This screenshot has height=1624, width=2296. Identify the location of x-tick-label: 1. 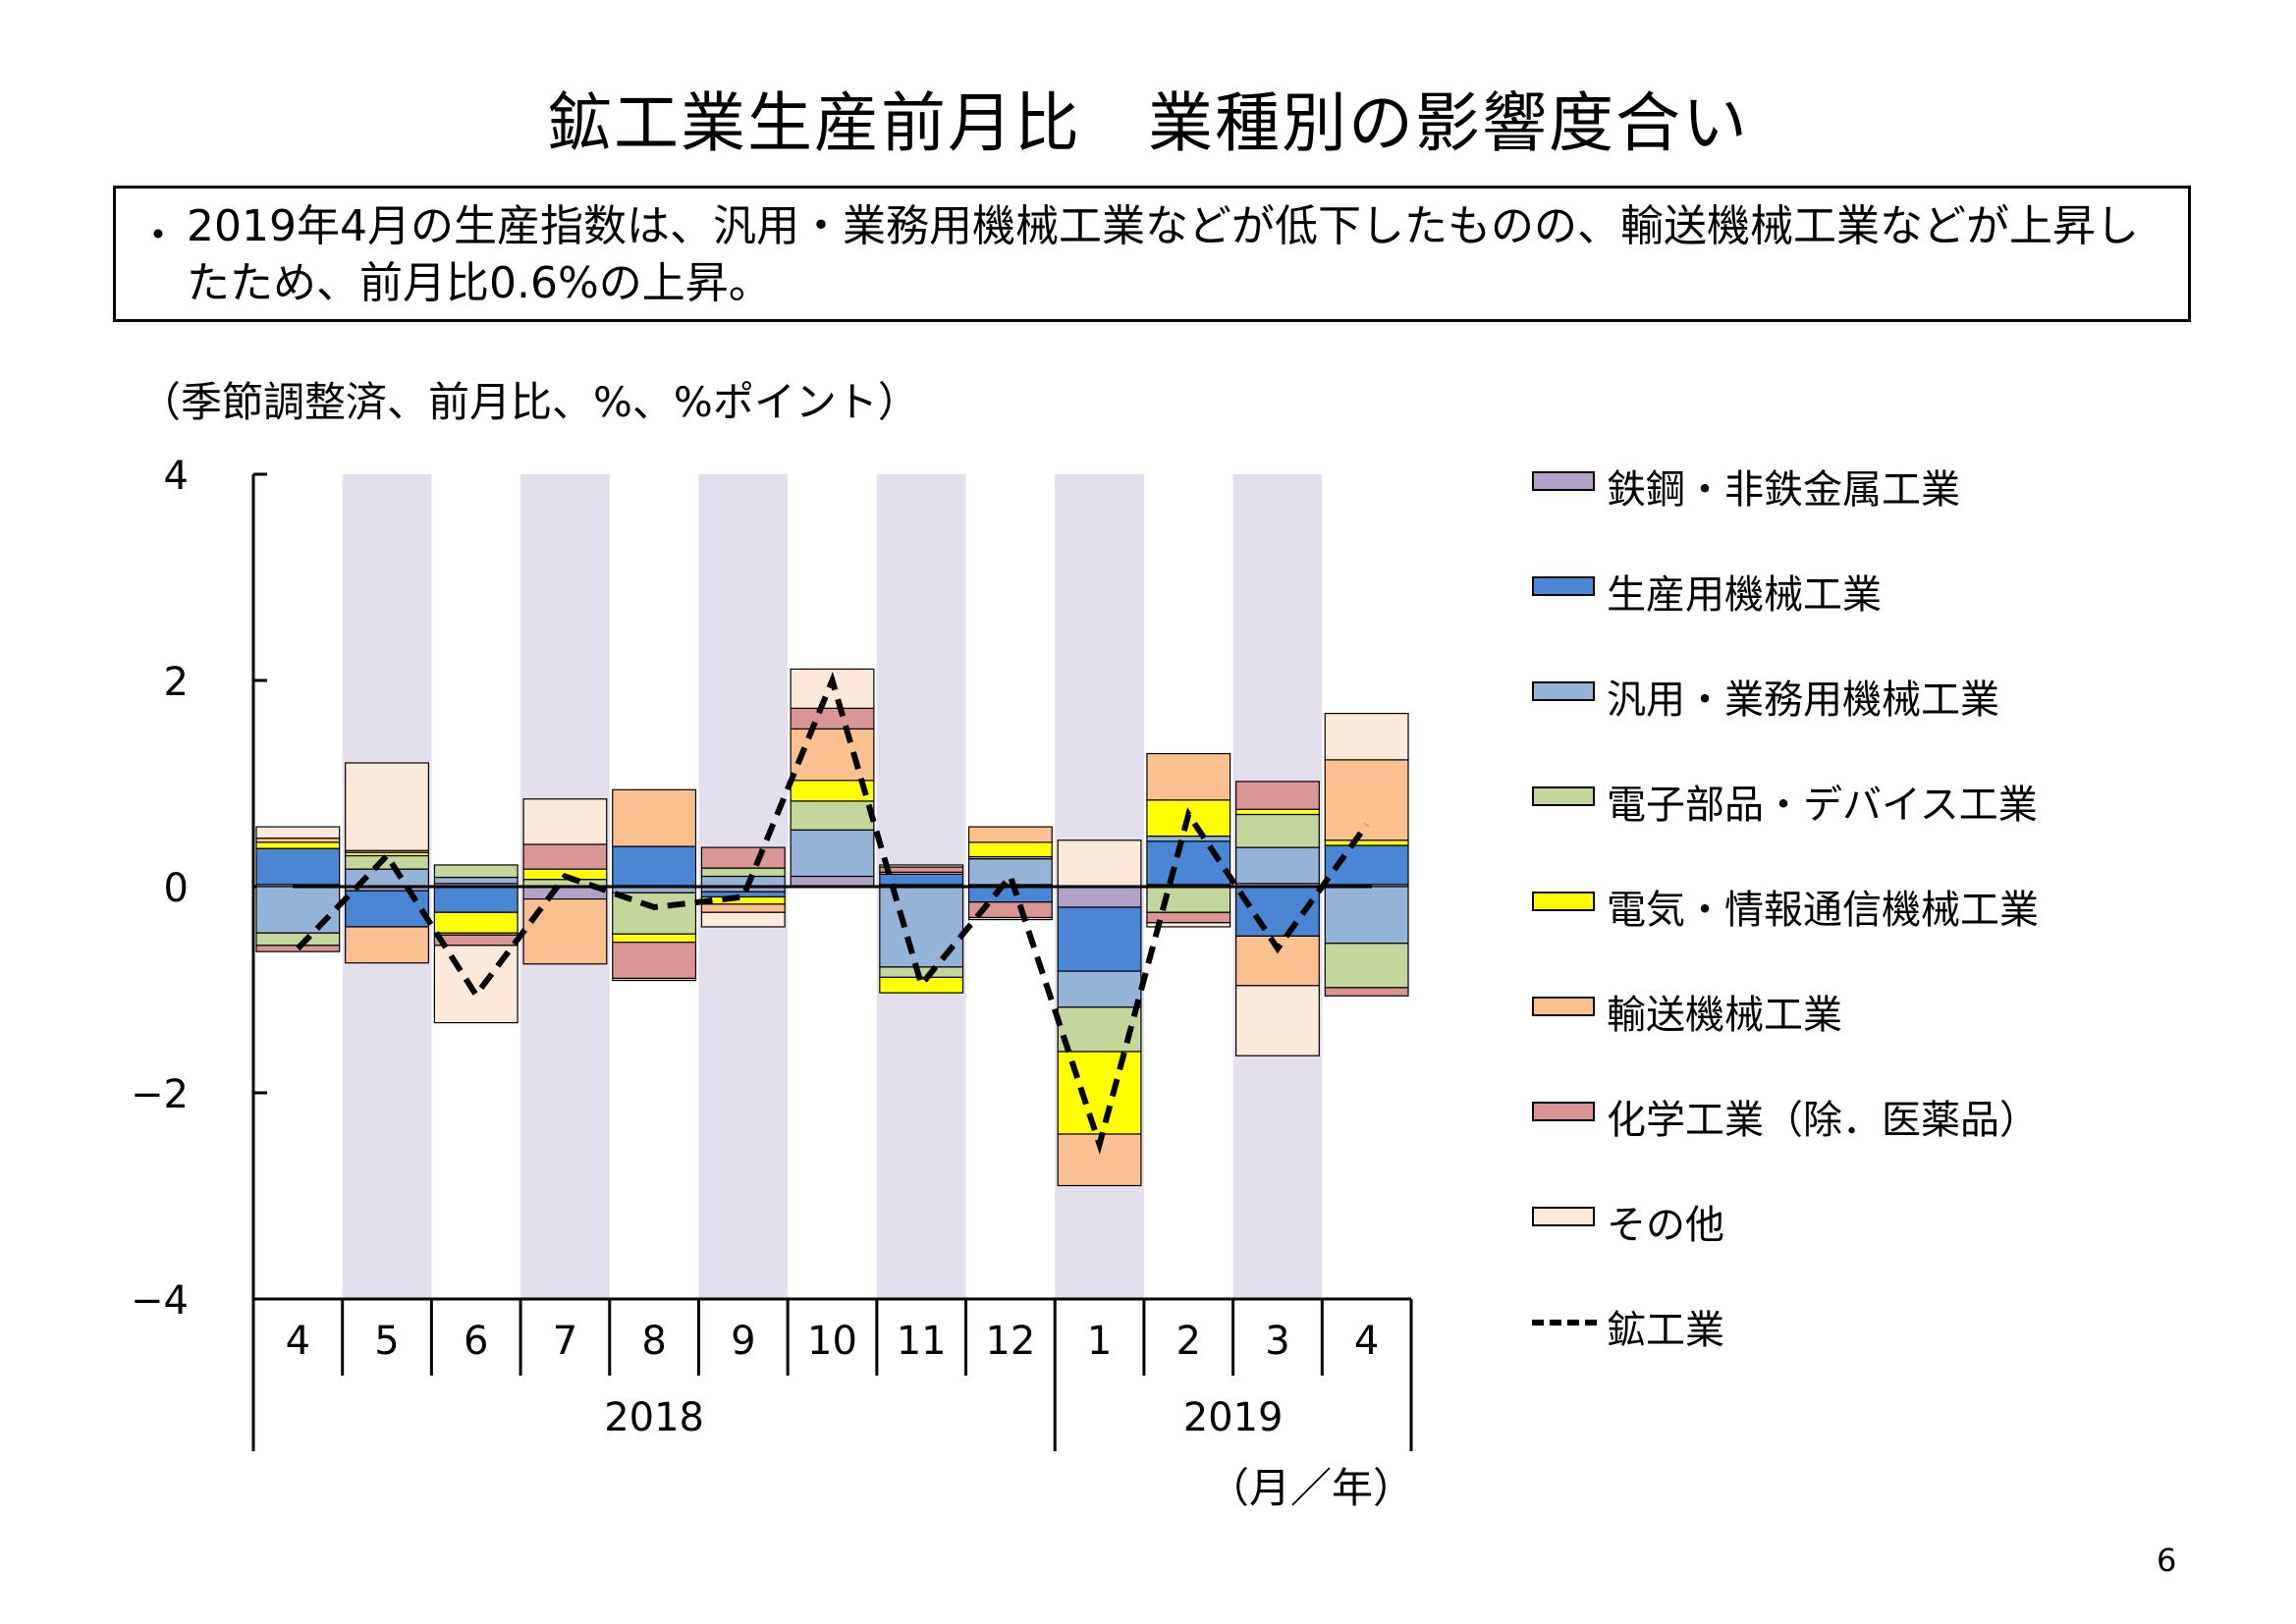
(1099, 1341).